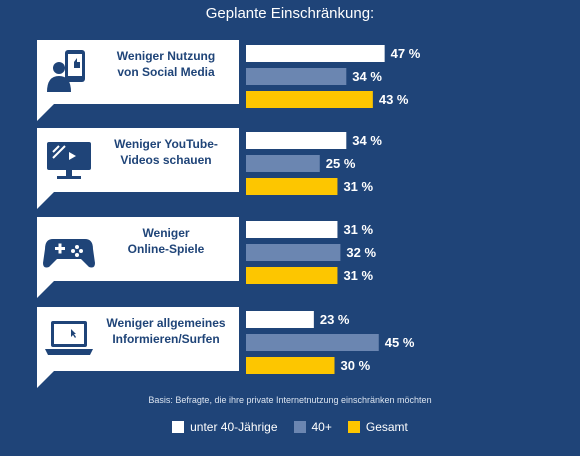 The image size is (580, 456). Describe the element at coordinates (393, 99) in the screenshot. I see `data-label-gesamt-0: 43 %` at that location.